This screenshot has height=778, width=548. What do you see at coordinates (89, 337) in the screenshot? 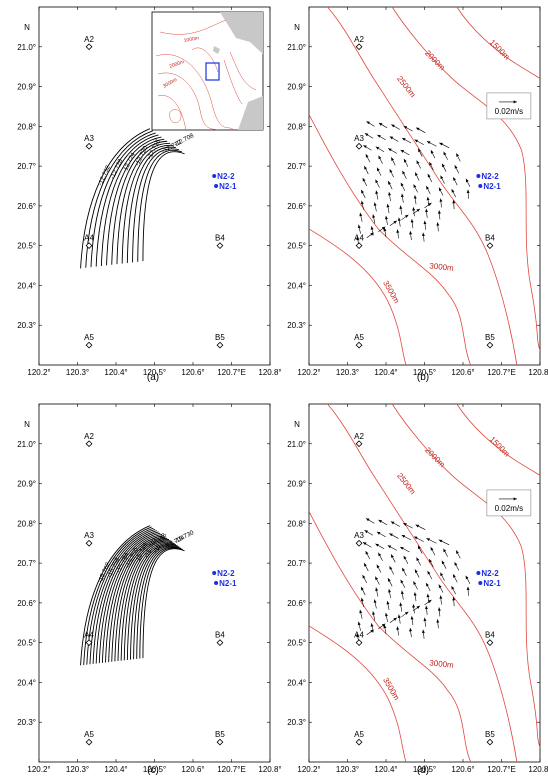
I see `station-label: A5` at bounding box center [89, 337].